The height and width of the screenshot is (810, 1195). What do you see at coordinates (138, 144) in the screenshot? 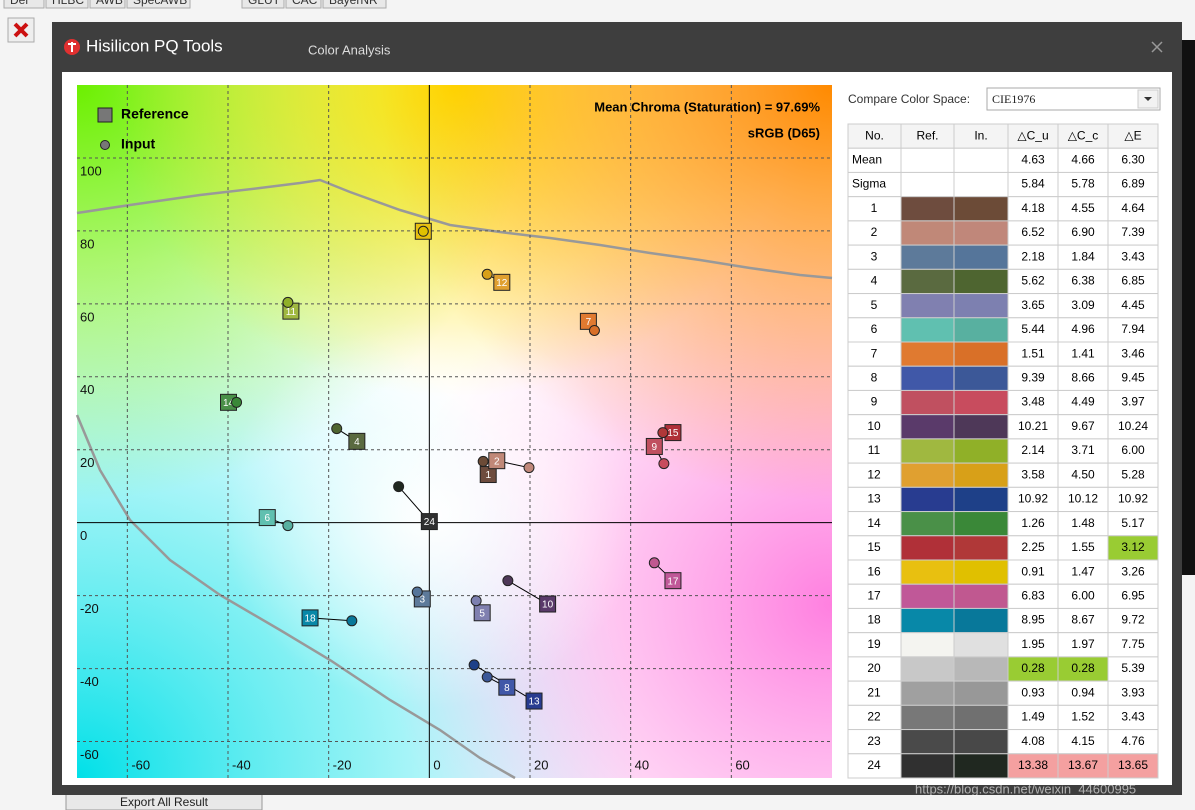
I see `legend-label: Input` at bounding box center [138, 144].